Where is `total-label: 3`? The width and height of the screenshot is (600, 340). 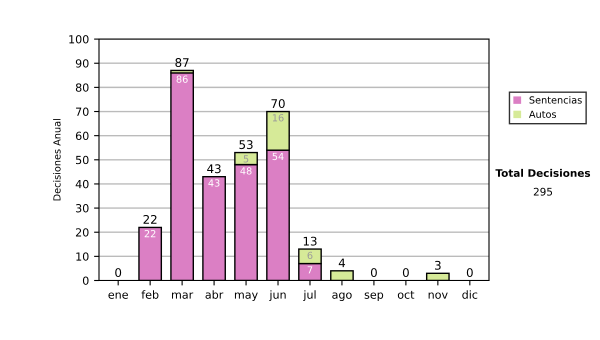
total-label: 3 is located at coordinates (437, 265).